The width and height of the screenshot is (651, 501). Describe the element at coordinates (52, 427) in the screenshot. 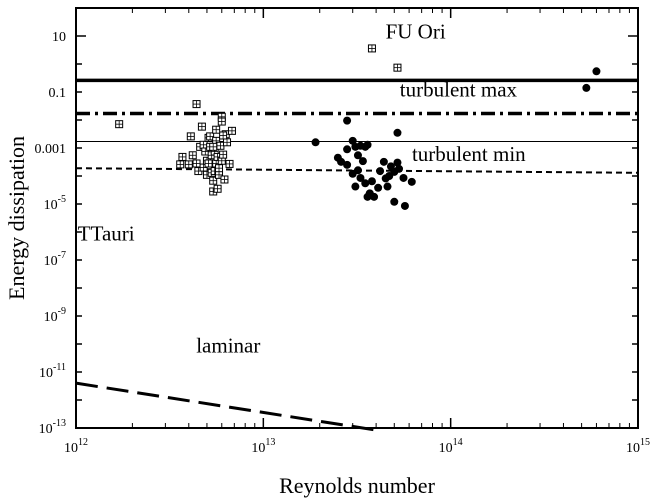

I see `y-tick-label: 10⁻¹³` at that location.